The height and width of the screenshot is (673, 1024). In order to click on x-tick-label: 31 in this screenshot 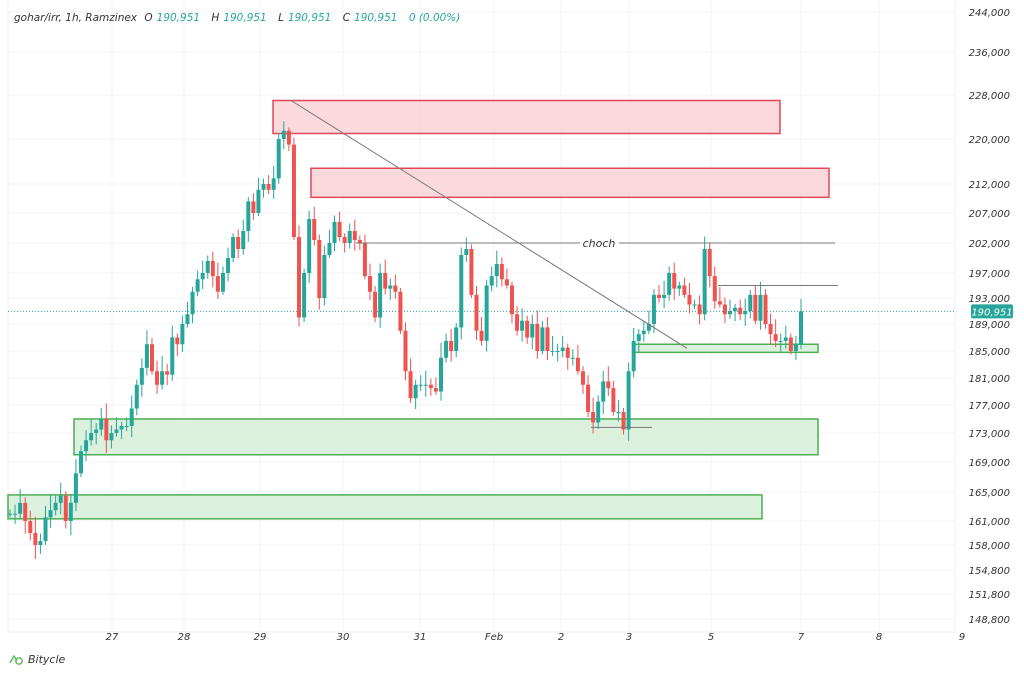, I will do `click(420, 637)`.